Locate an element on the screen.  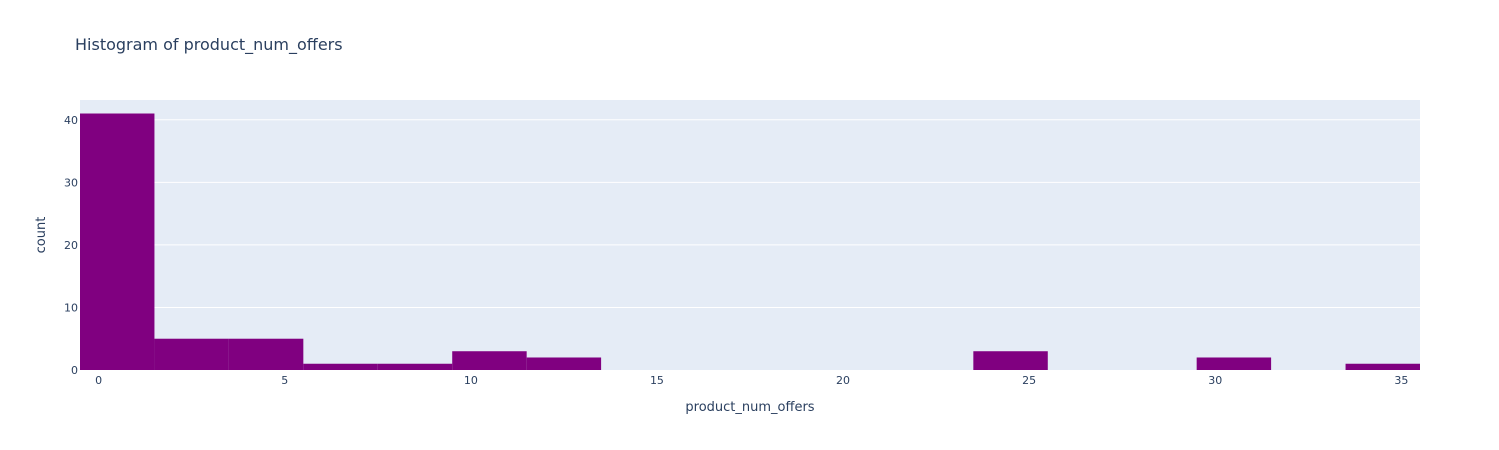
y-tick-label: 20 is located at coordinates (71, 245).